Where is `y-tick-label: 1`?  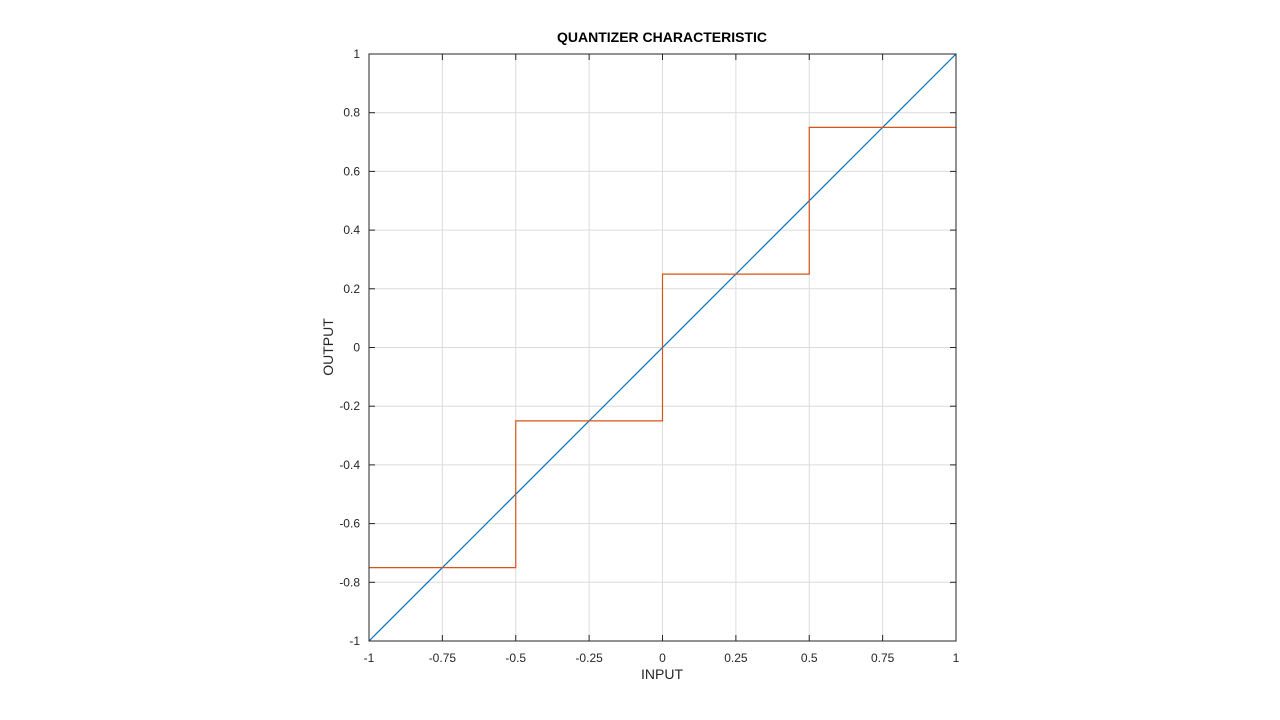
y-tick-label: 1 is located at coordinates (356, 54).